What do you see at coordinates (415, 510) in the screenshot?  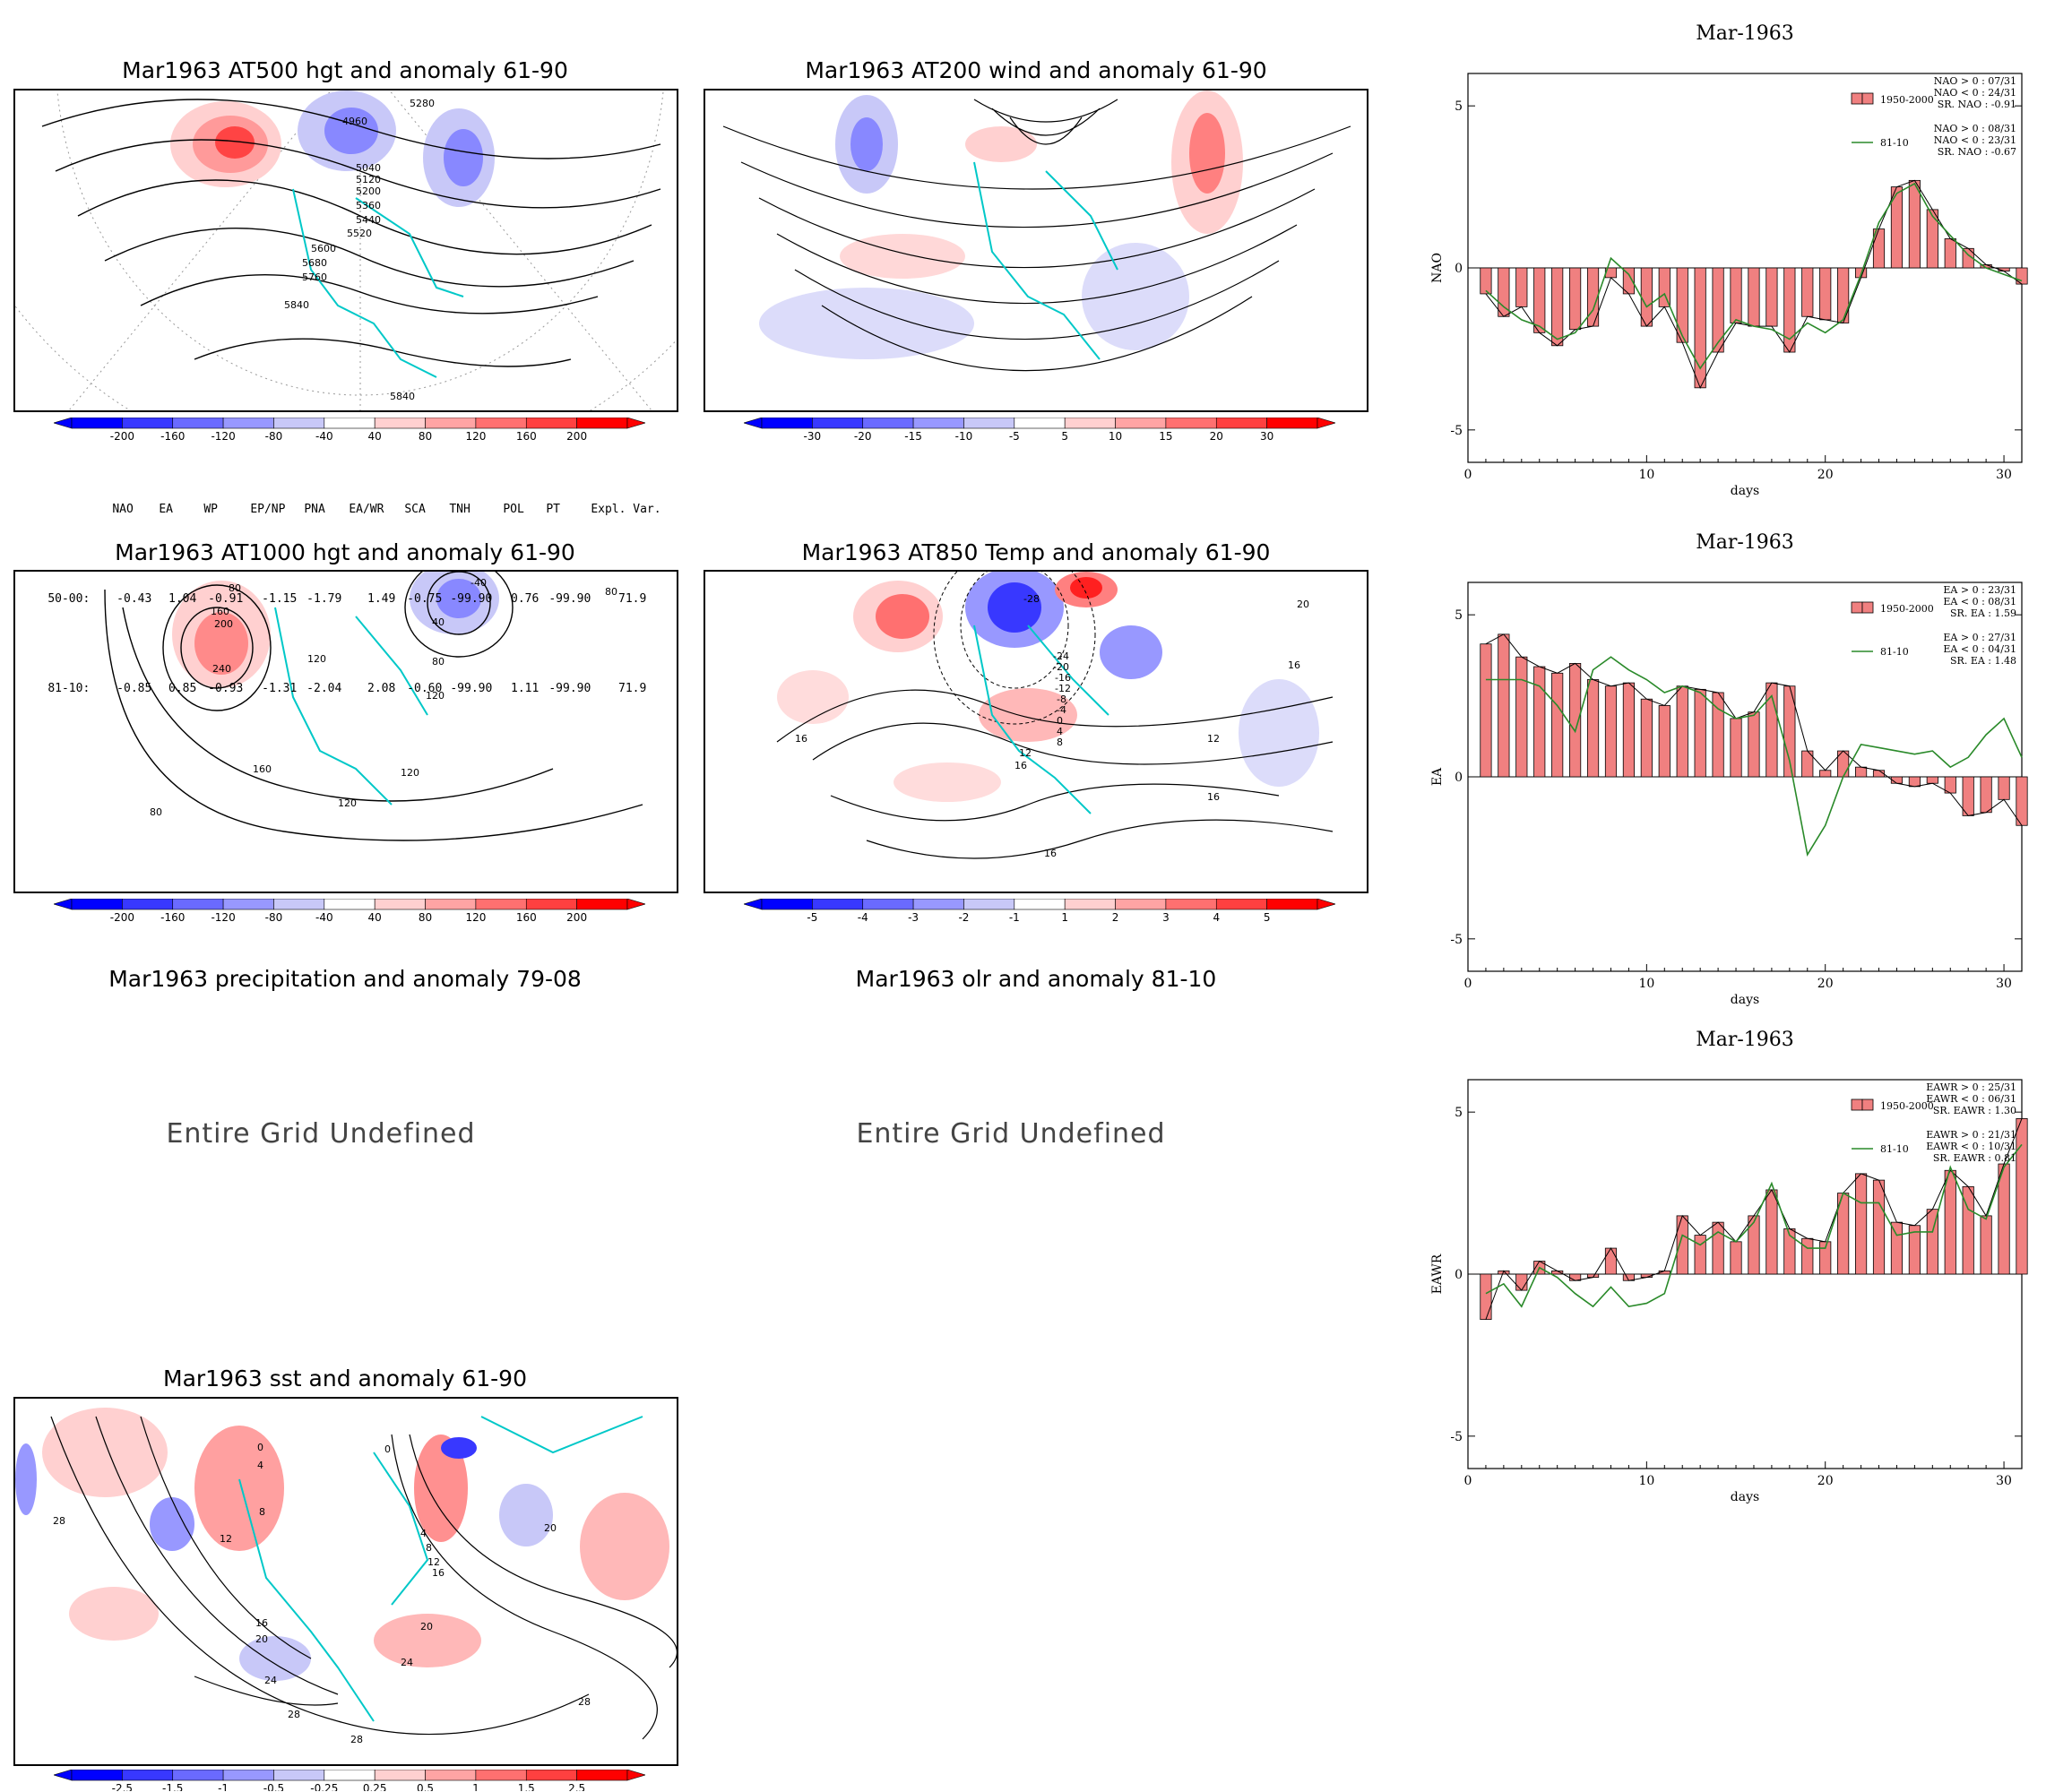 I see `index-header-cell: SCA` at bounding box center [415, 510].